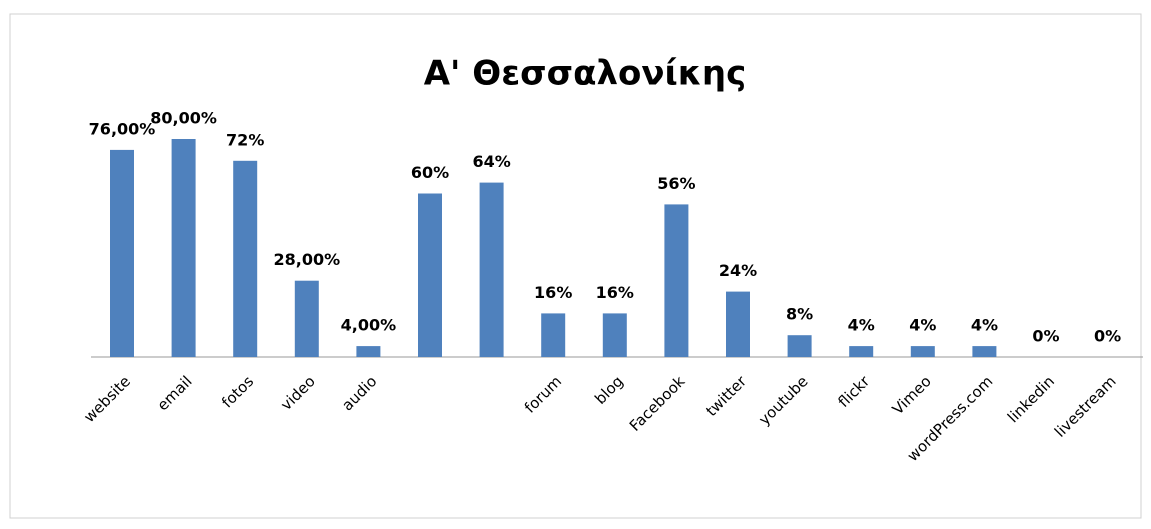 The width and height of the screenshot is (1151, 529). Describe the element at coordinates (491, 161) in the screenshot. I see `data-label: 64%` at that location.